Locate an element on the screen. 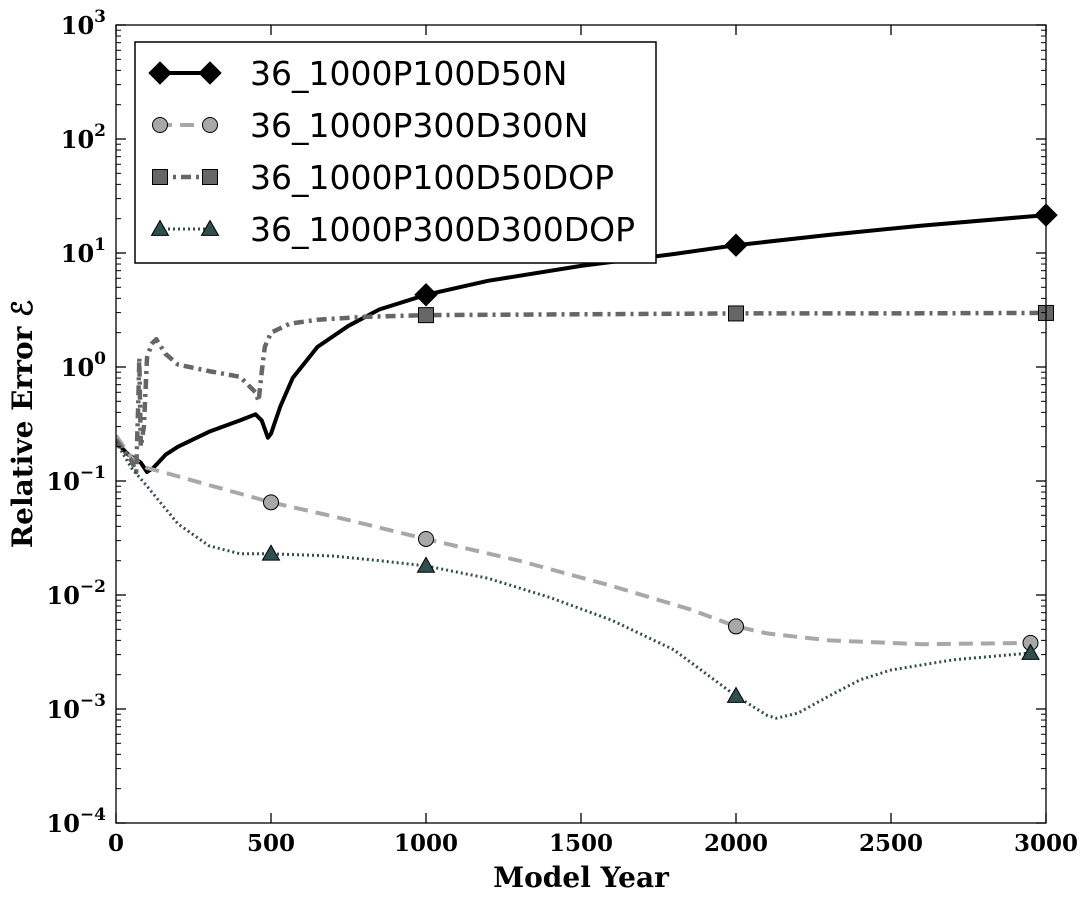  y-tick-label: 10² is located at coordinates (83, 137).